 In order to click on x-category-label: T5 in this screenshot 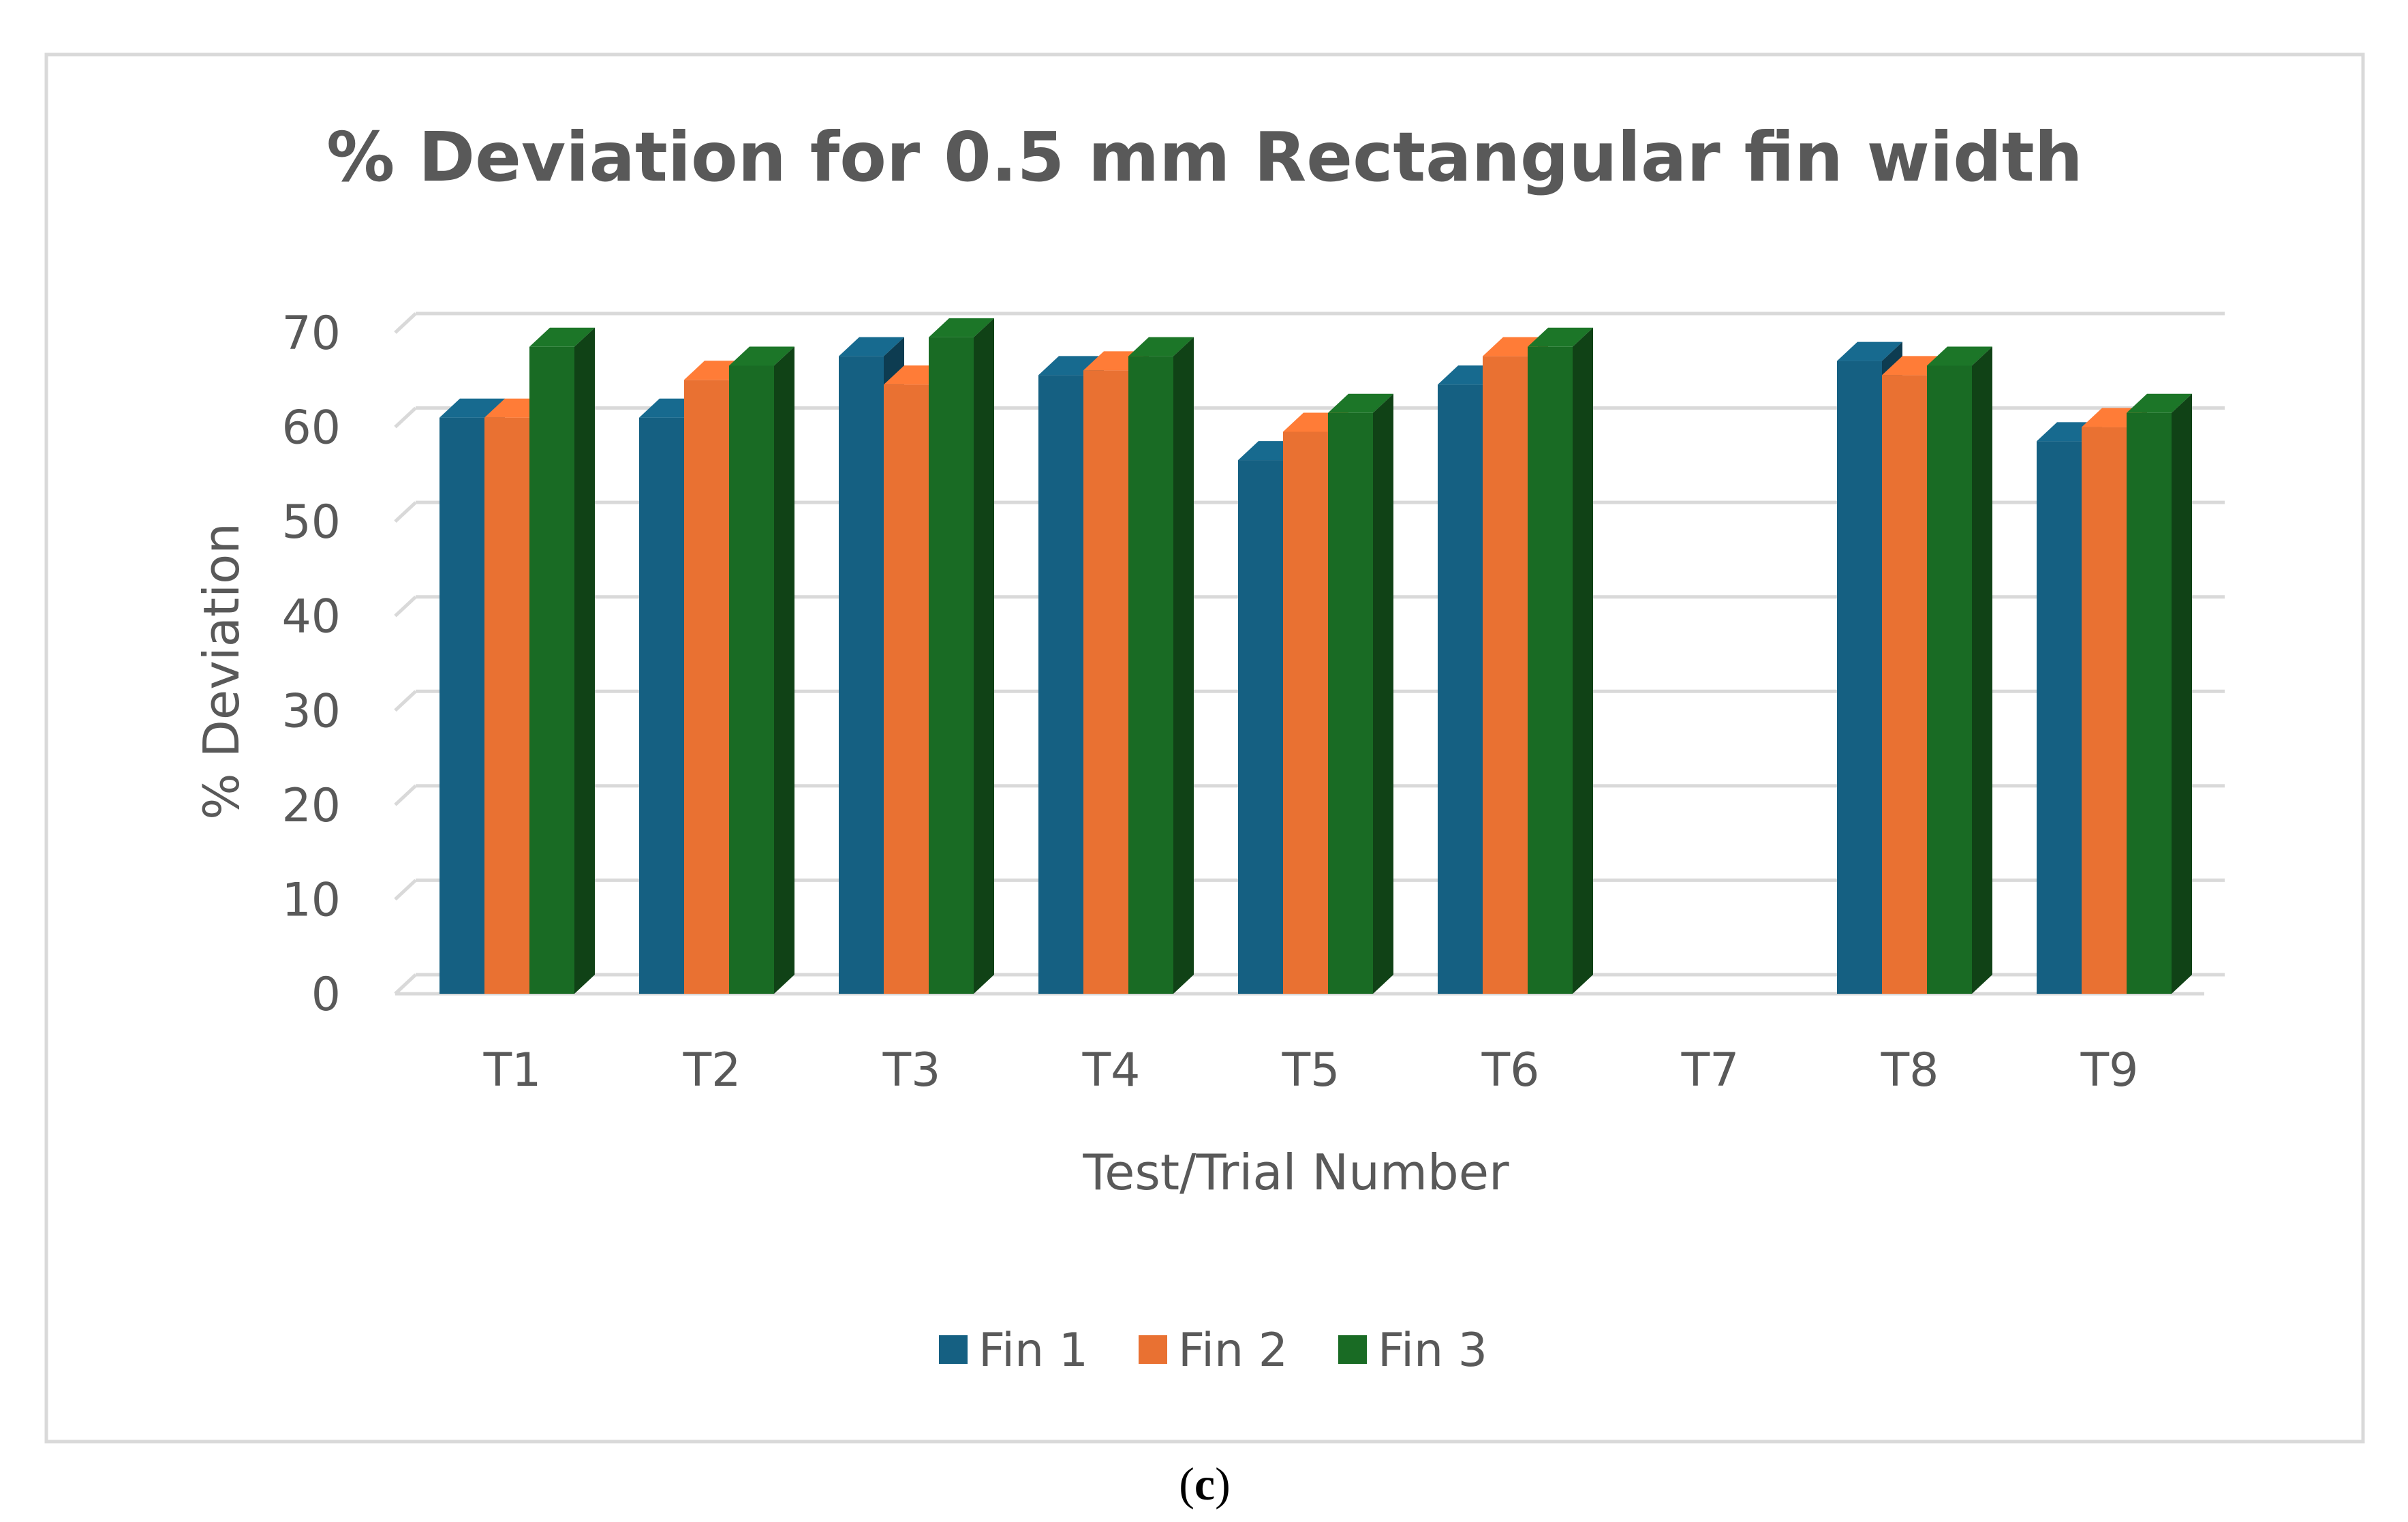, I will do `click(1311, 1070)`.